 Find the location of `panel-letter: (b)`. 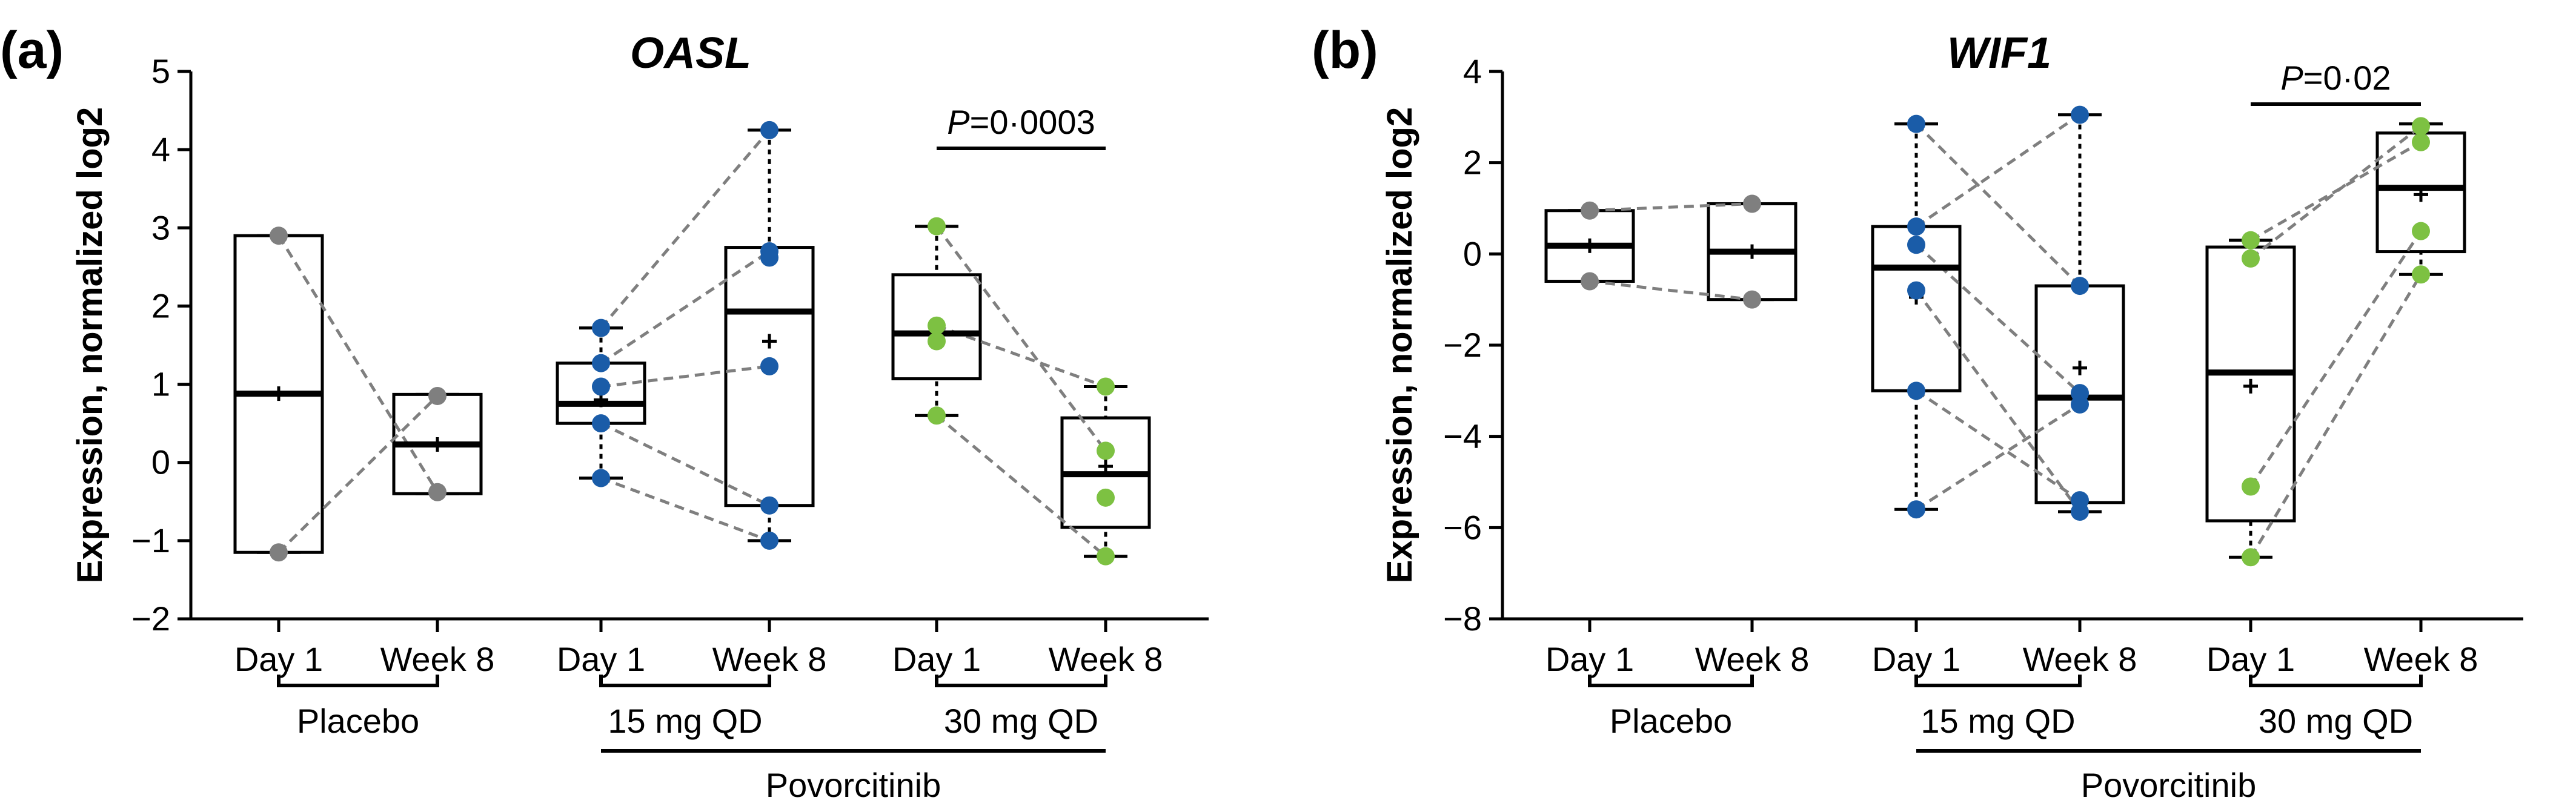

panel-letter: (b) is located at coordinates (1345, 50).